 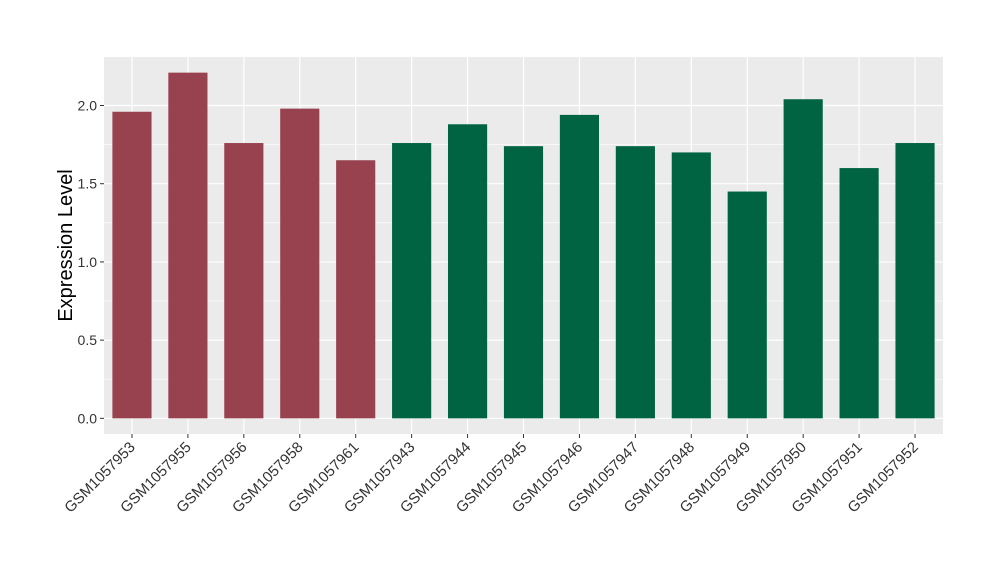 What do you see at coordinates (467, 271) in the screenshot?
I see `bar-GSM1057944` at bounding box center [467, 271].